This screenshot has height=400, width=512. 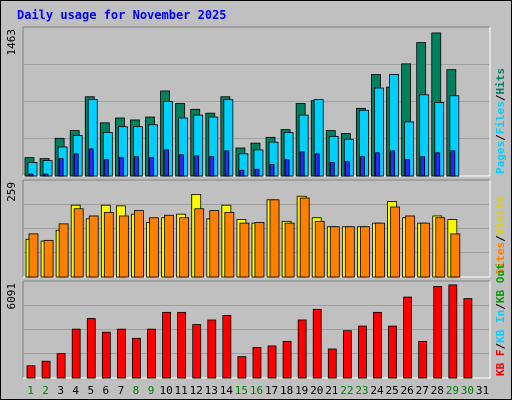 What do you see at coordinates (467, 390) in the screenshot?
I see `day-label-30: 30` at bounding box center [467, 390].